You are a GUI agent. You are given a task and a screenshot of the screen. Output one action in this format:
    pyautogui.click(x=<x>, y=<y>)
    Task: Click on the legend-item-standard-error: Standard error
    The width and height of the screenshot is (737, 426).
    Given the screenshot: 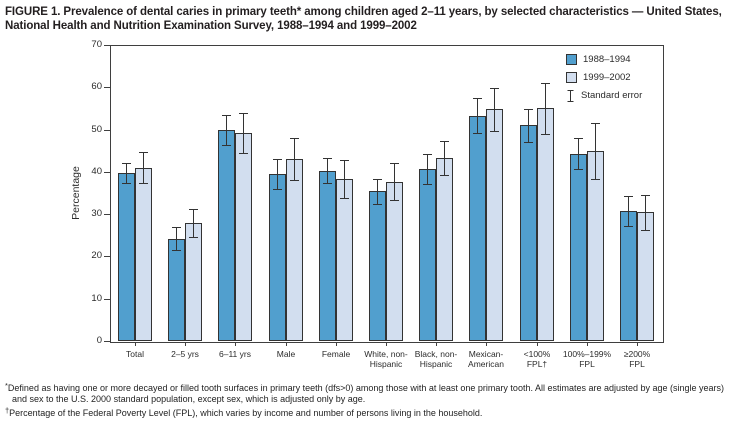 What is the action you would take?
    pyautogui.click(x=604, y=95)
    